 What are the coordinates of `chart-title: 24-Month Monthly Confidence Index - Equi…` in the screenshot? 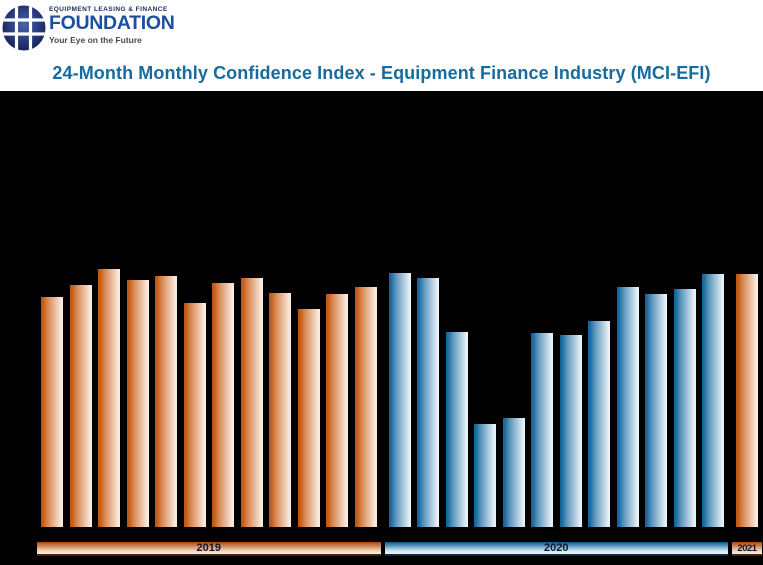 It's located at (381, 73).